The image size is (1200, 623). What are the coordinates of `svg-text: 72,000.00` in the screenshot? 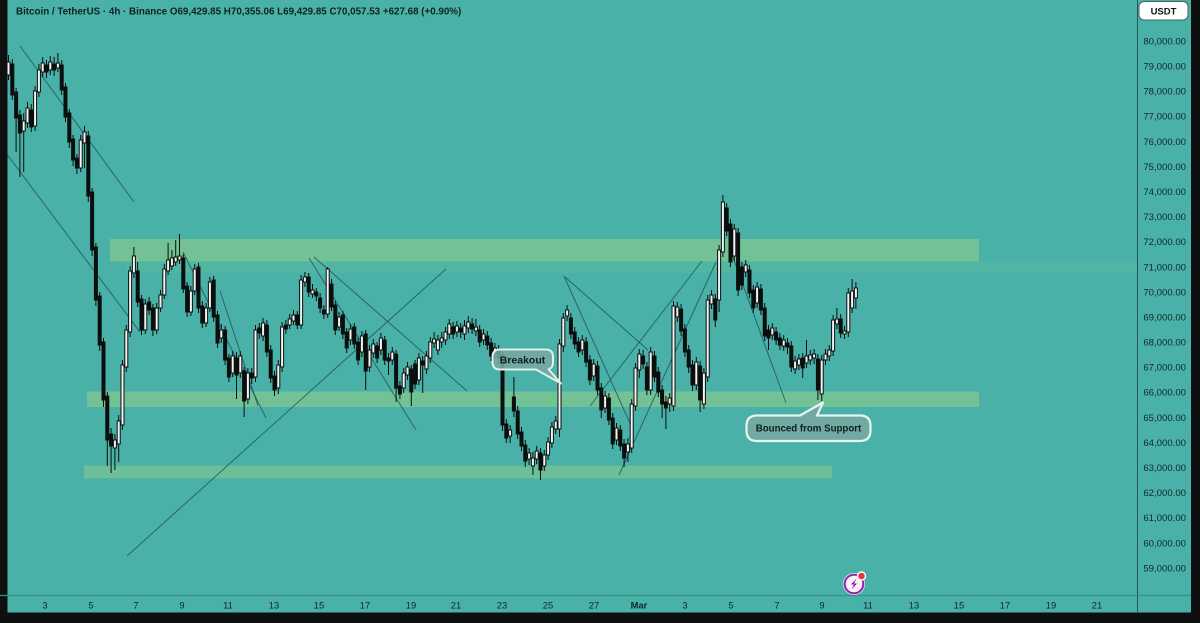 It's located at (1164, 242).